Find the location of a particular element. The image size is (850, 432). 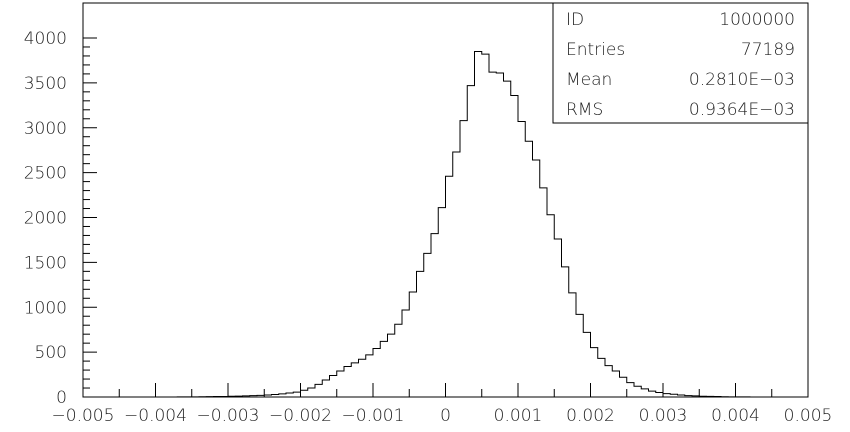

stats-value: 77189 is located at coordinates (768, 50).